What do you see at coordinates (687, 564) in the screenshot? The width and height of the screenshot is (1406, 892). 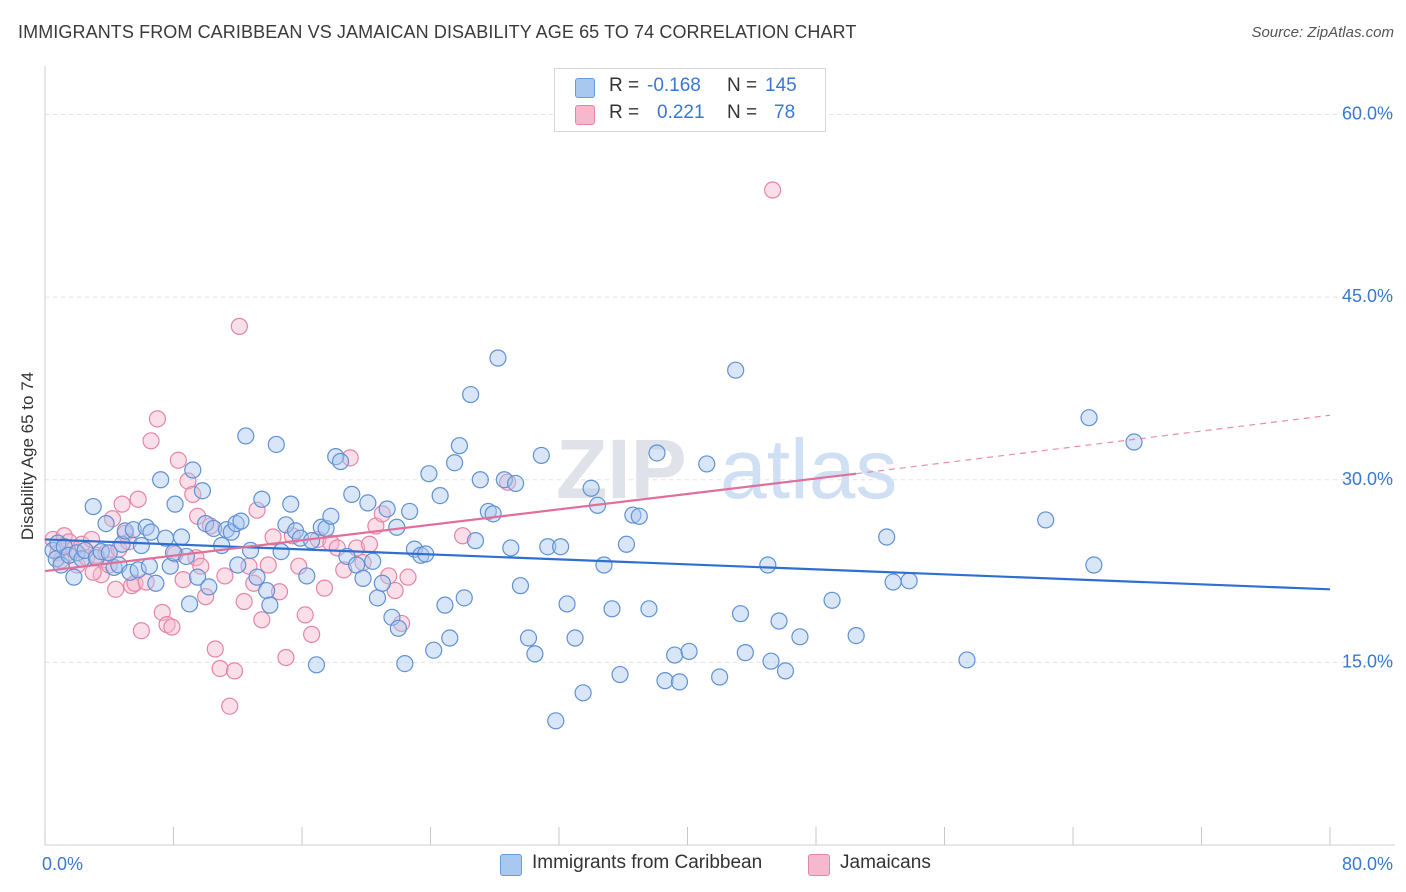 I see `trend-line-caribbean` at bounding box center [687, 564].